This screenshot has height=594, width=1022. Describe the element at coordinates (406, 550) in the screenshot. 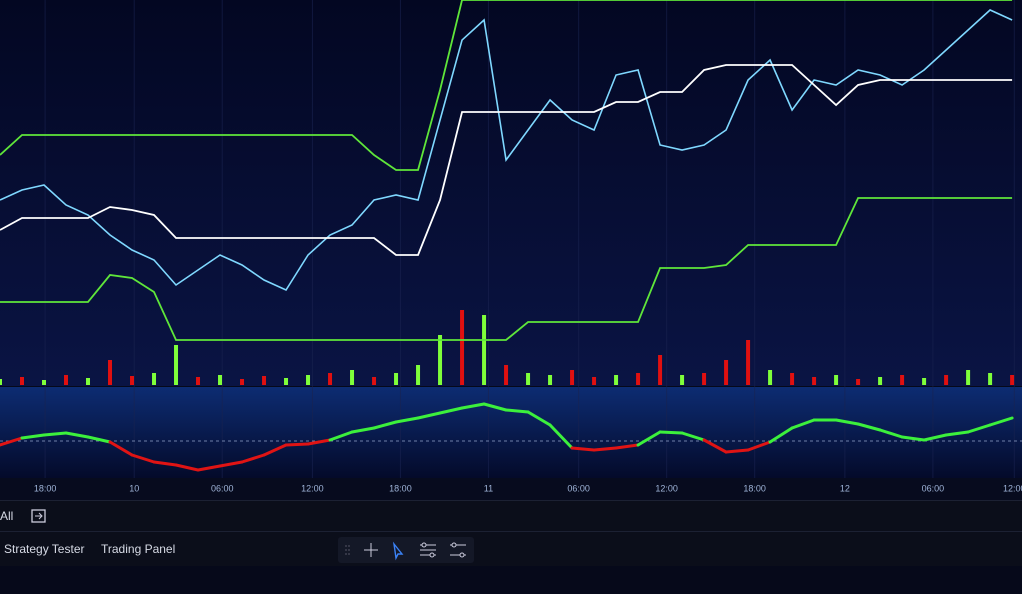

I see `drawing-toolbar` at that location.